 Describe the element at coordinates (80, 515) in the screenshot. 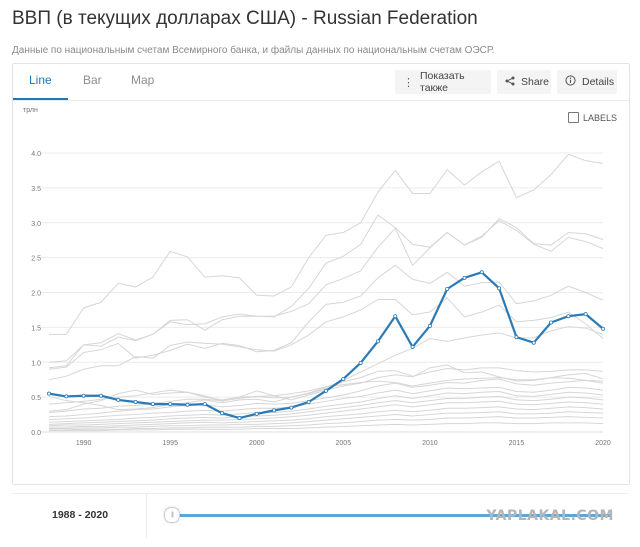

I see `range-label: 1988 - 2020` at that location.